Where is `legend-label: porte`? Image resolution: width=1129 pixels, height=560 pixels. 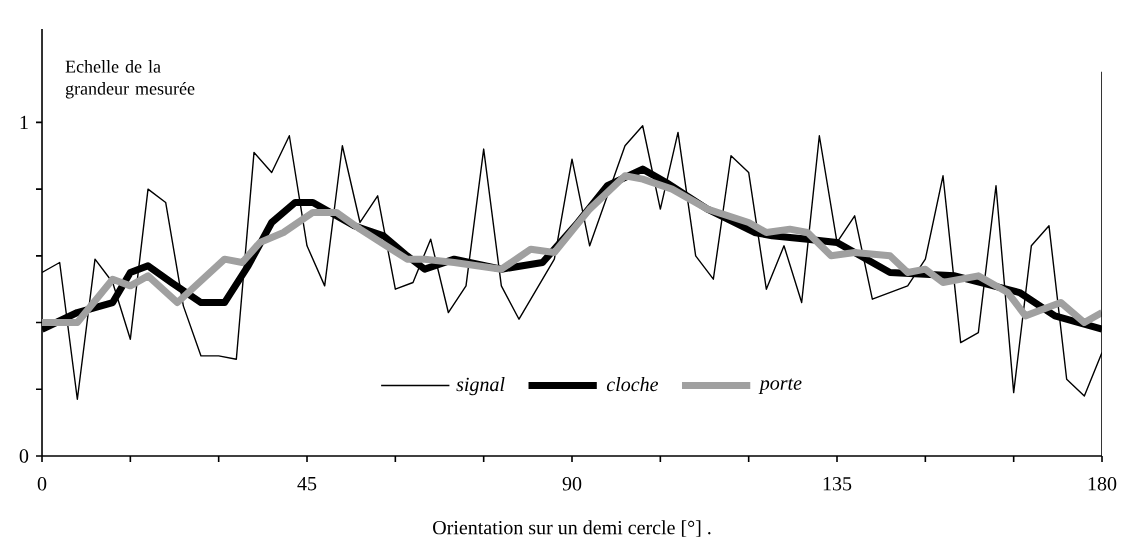
legend-label: porte is located at coordinates (780, 386).